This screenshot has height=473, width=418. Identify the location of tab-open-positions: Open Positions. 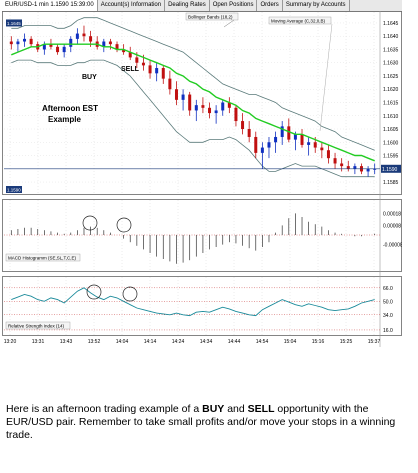
(234, 5).